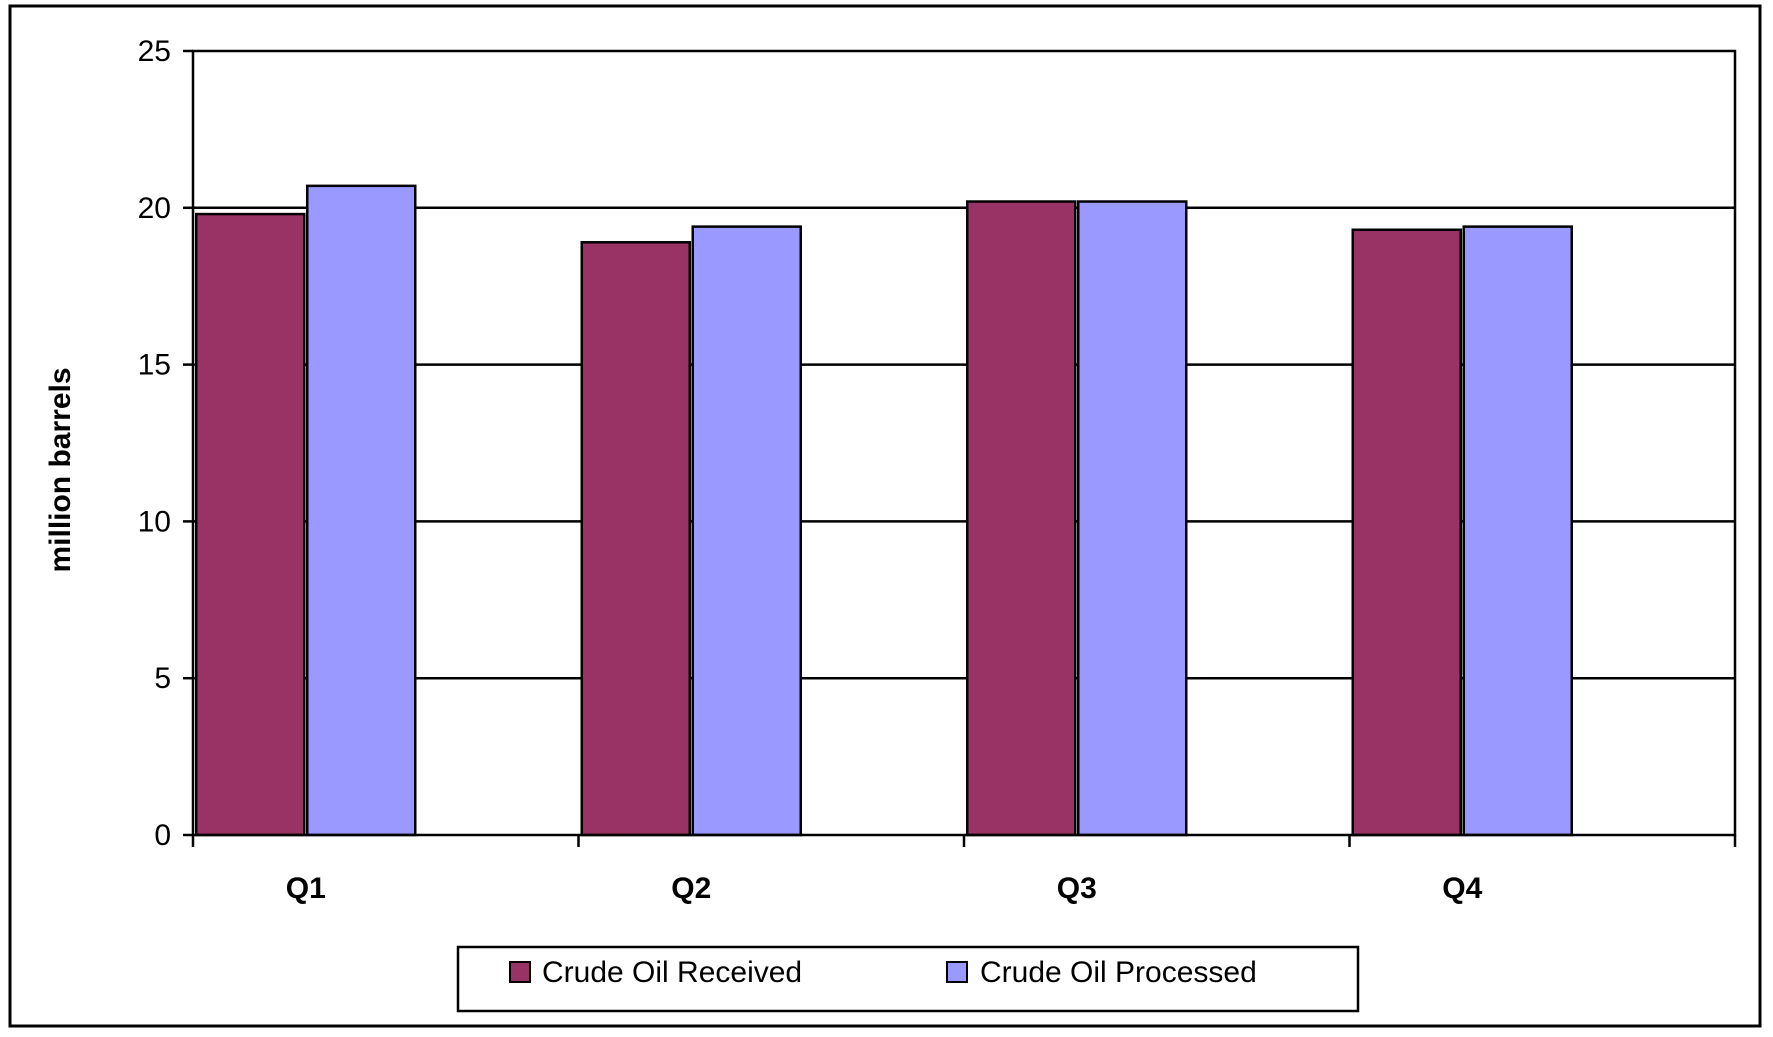 This screenshot has width=1773, height=1037. Describe the element at coordinates (1406, 532) in the screenshot. I see `bar-crude-oil-received-q4` at that location.